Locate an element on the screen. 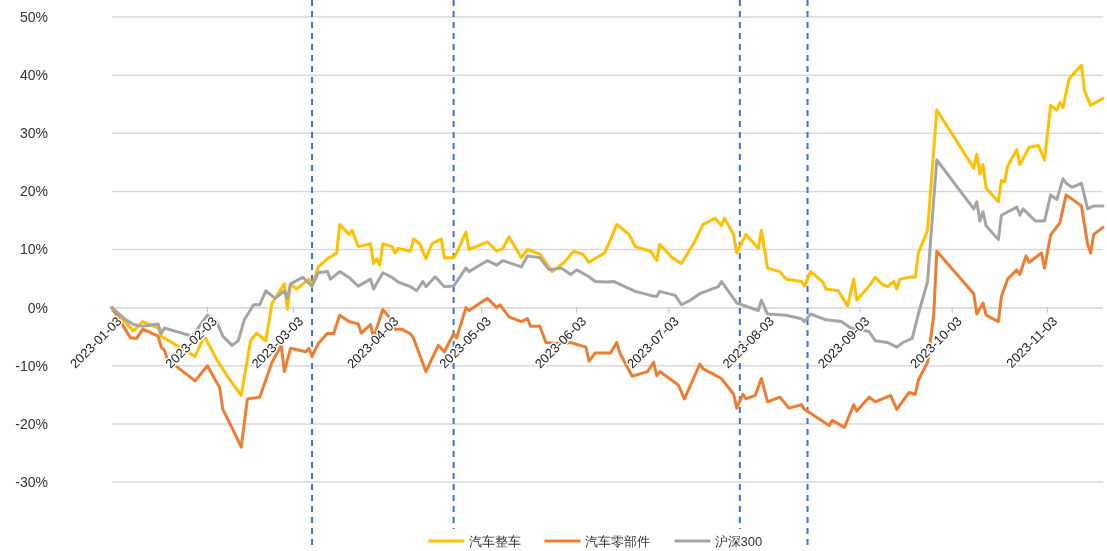 This screenshot has width=1107, height=551. y-tick-label: -20% is located at coordinates (31, 423).